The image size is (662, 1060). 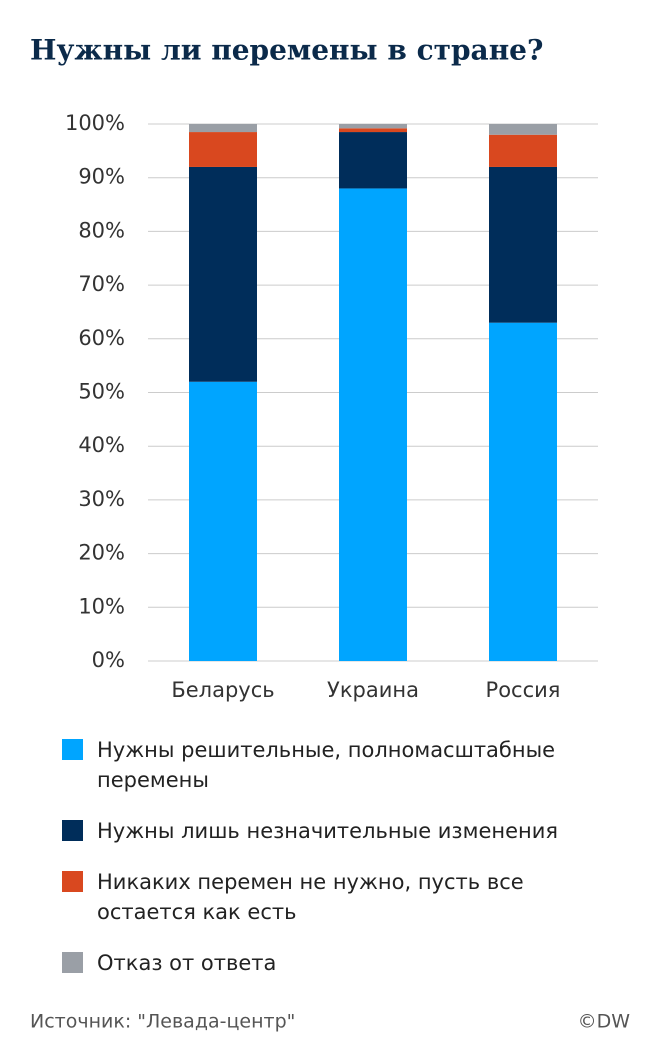 What do you see at coordinates (101, 499) in the screenshot?
I see `y-tick-label: 30%` at bounding box center [101, 499].